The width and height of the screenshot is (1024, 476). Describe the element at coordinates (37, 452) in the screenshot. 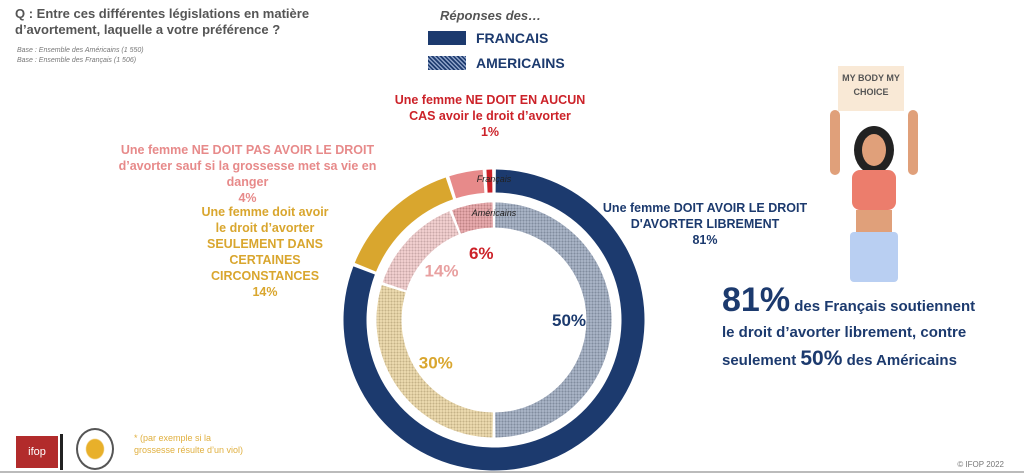

I see `ifop-logo: ifop` at that location.